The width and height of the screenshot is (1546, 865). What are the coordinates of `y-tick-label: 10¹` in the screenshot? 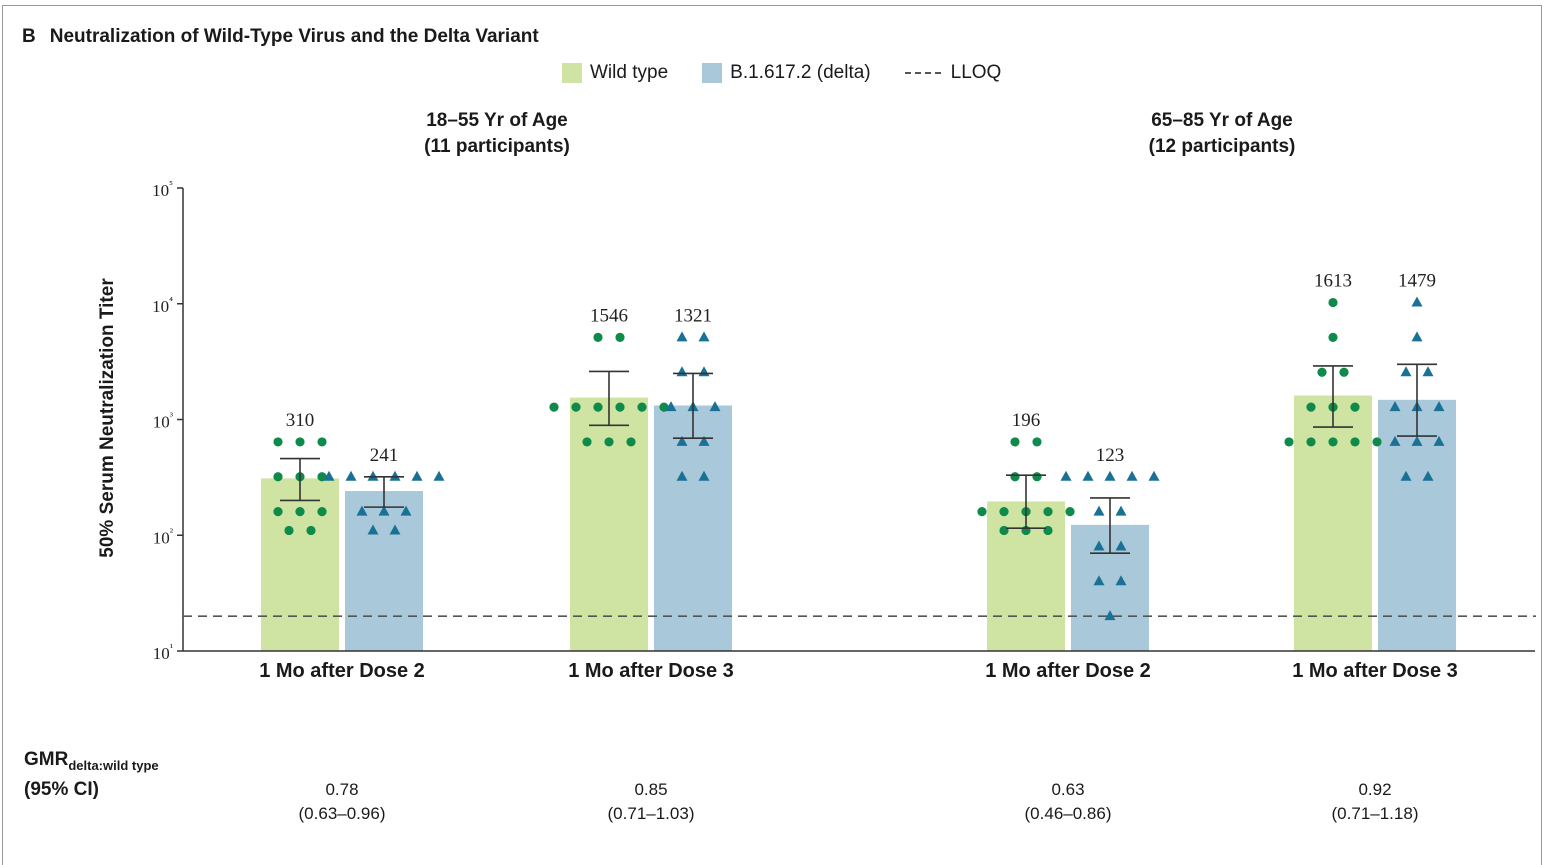 It's located at (163, 652).